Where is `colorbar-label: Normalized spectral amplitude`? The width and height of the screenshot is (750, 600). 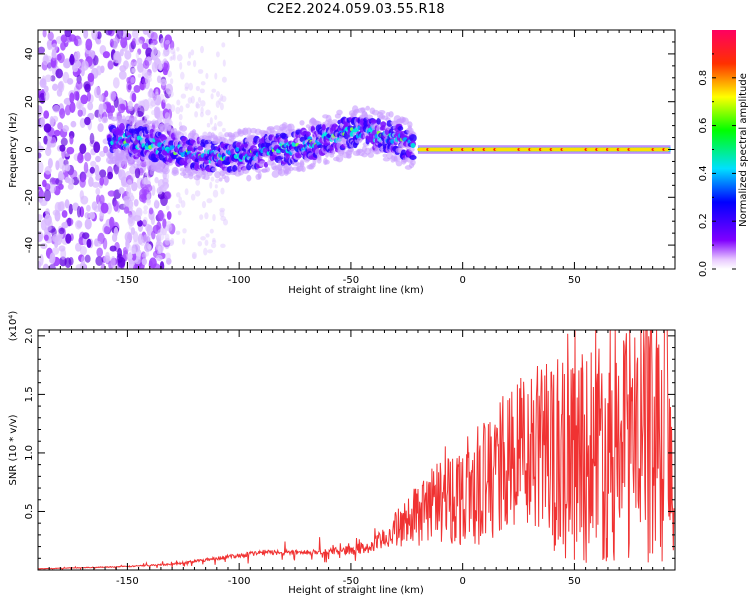
colorbar-label: Normalized spectral amplitude is located at coordinates (743, 150).